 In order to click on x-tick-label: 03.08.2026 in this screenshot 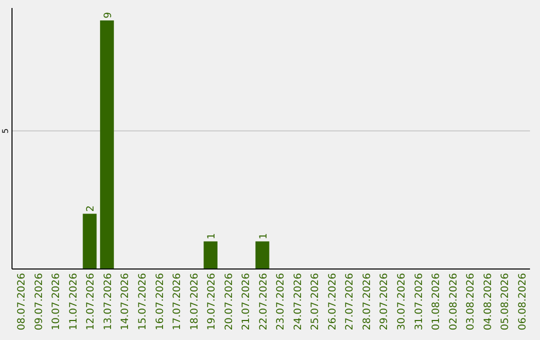, I will do `click(471, 301)`.